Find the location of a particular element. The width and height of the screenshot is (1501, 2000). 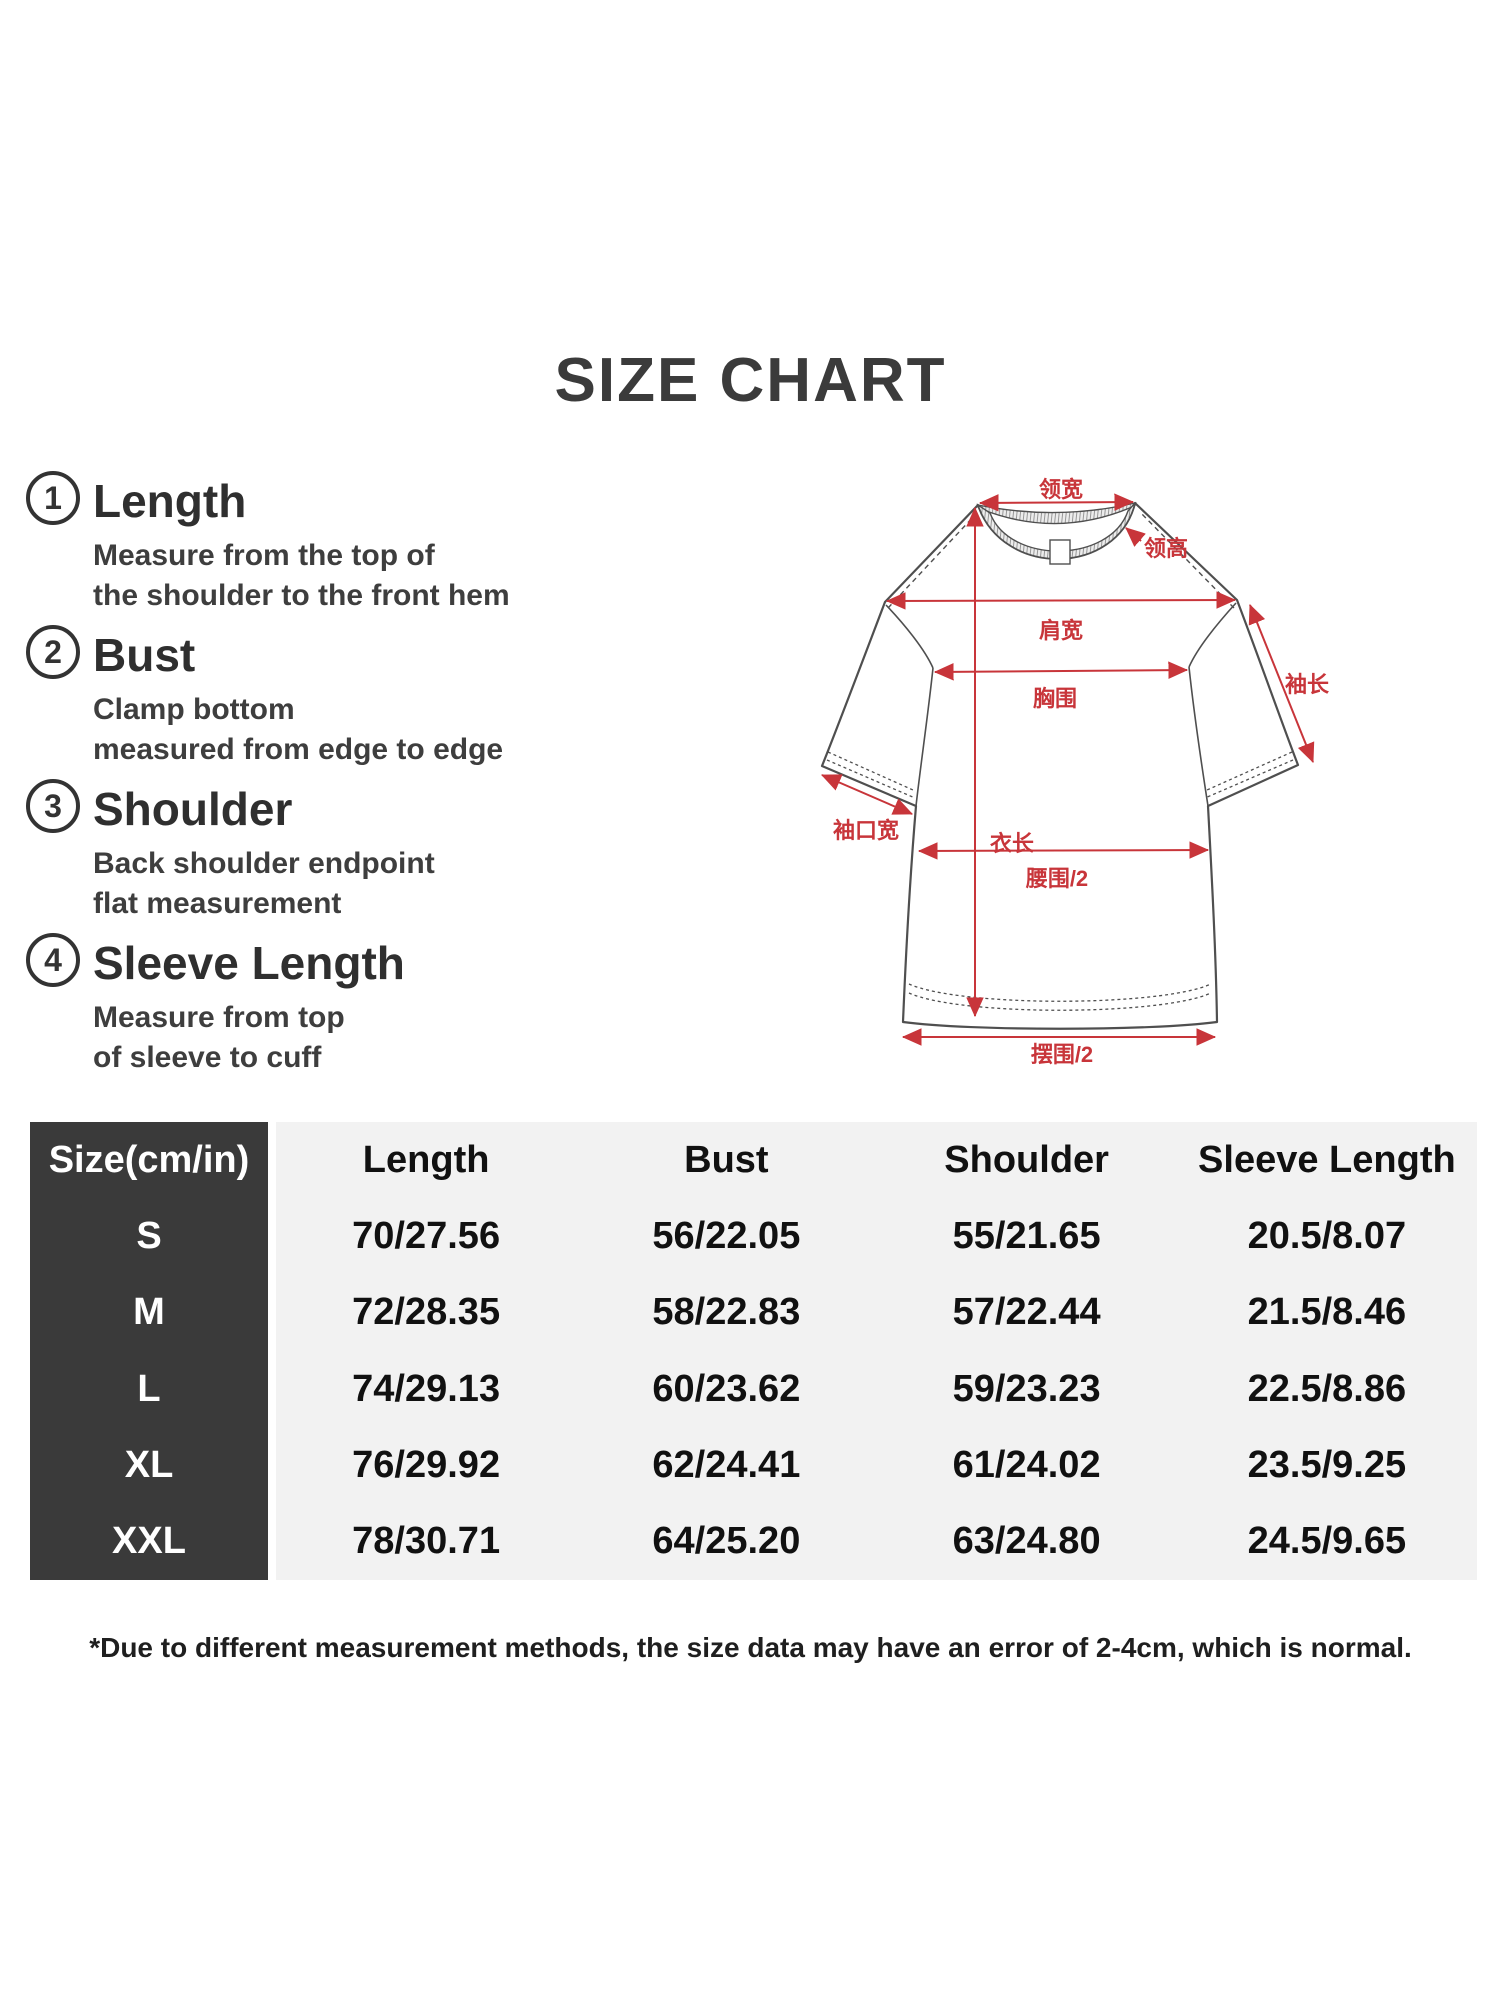

desc-line: measured from edge to edge is located at coordinates (298, 749).